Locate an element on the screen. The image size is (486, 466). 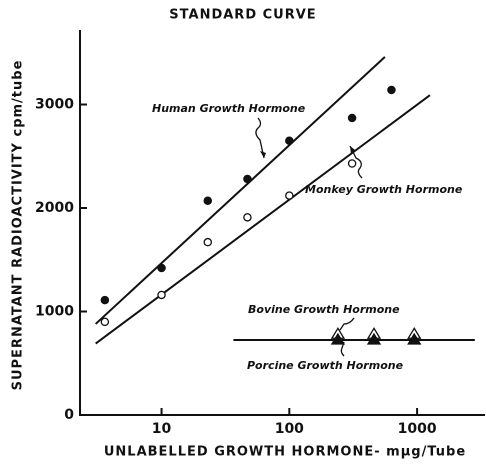
x-tick-label: 10 is located at coordinates (162, 429).